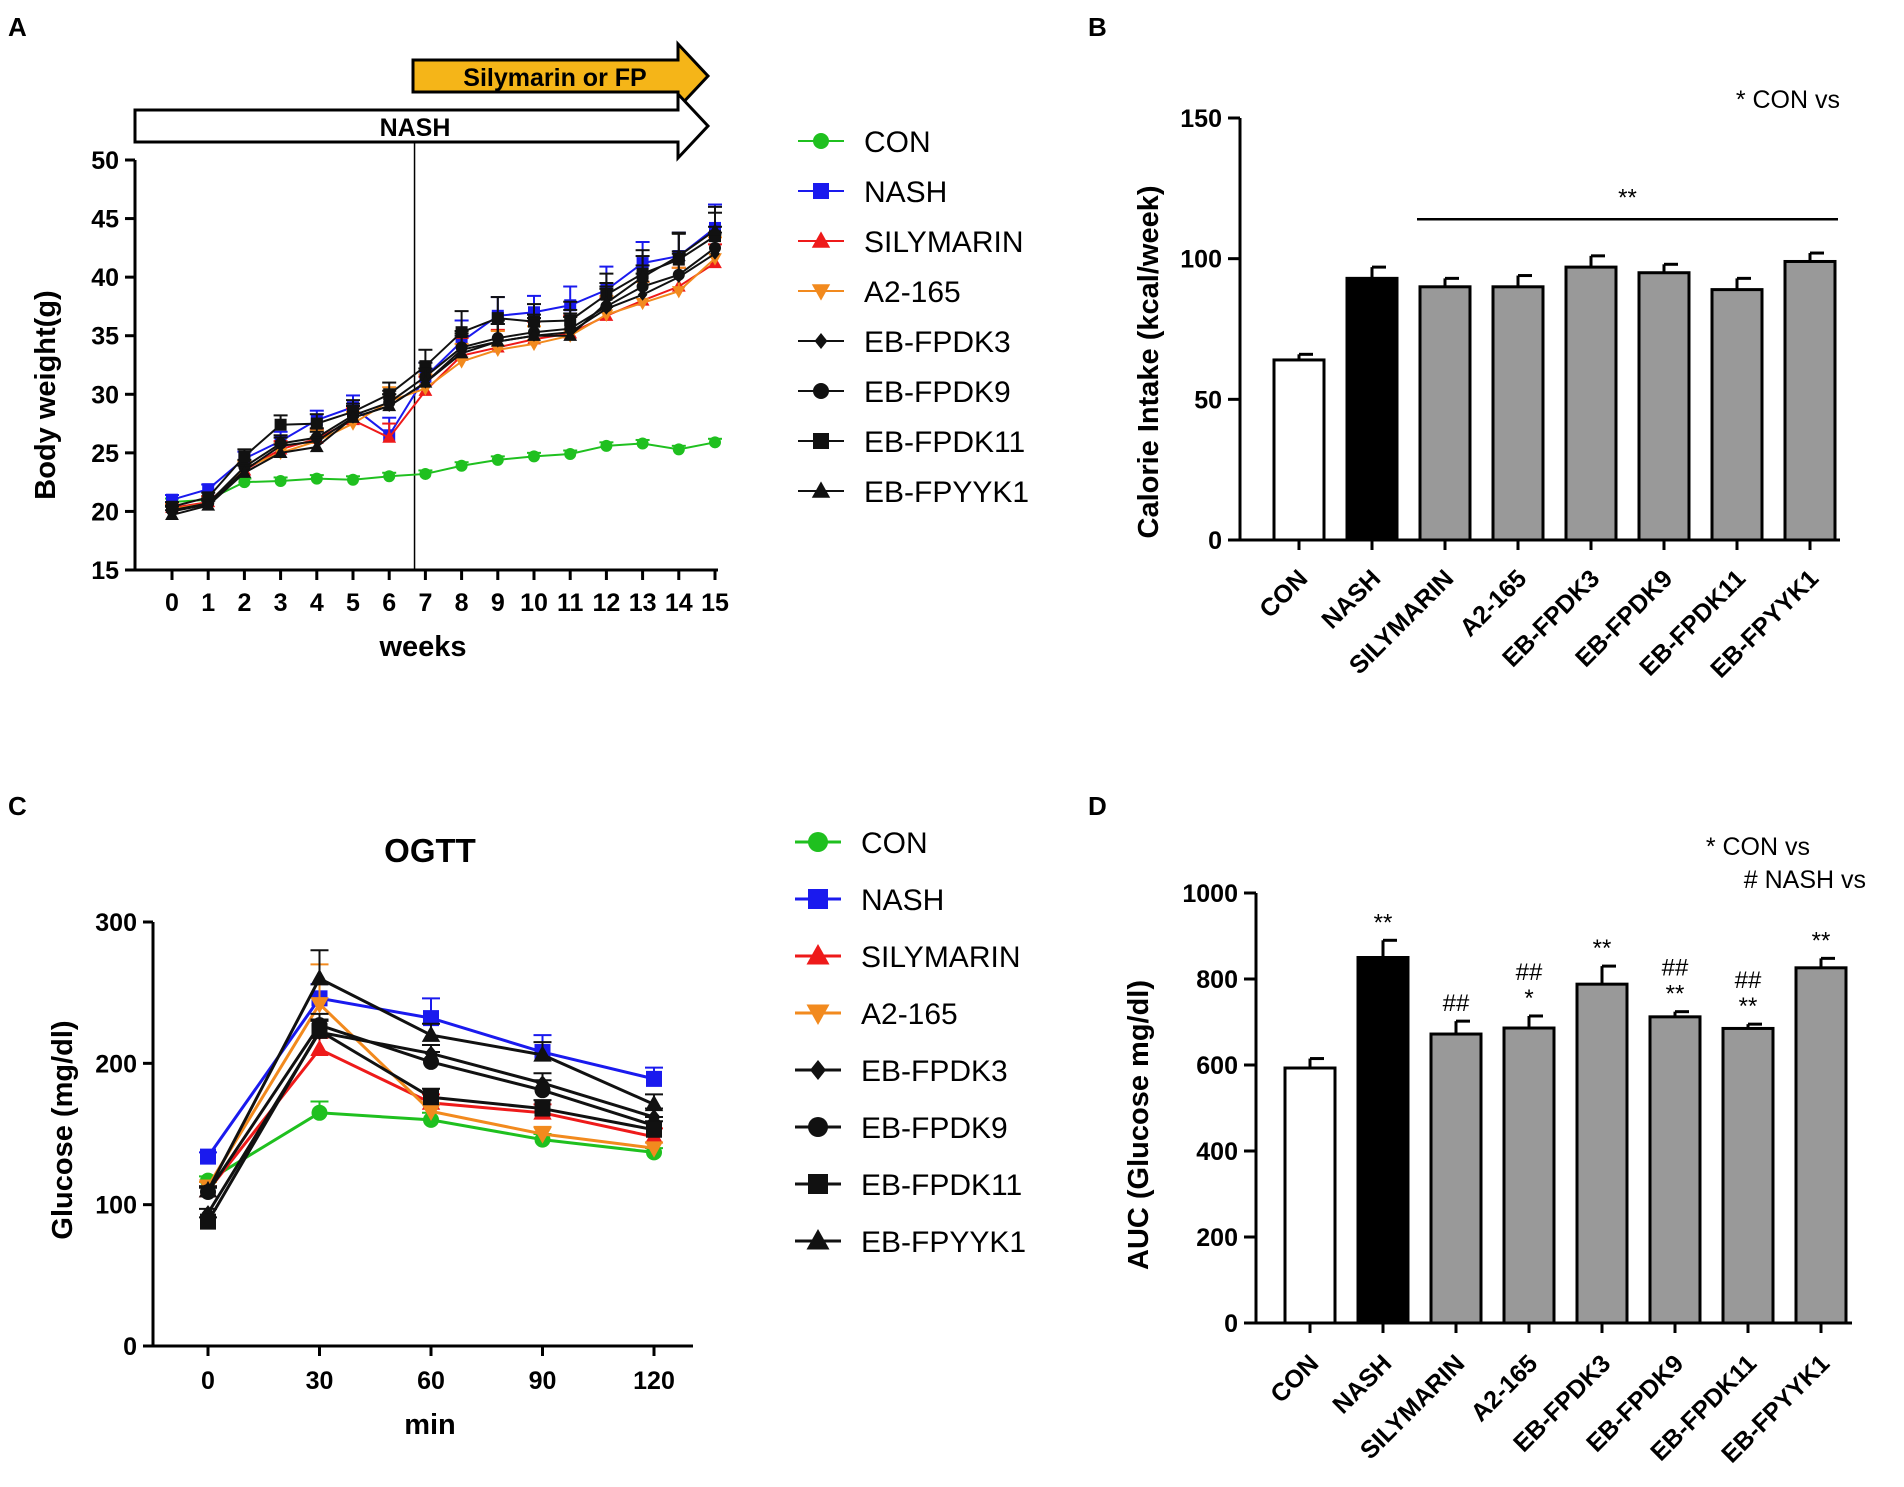 This screenshot has height=1487, width=1904. What do you see at coordinates (498, 603) in the screenshot?
I see `x-tick-label: 9` at bounding box center [498, 603].